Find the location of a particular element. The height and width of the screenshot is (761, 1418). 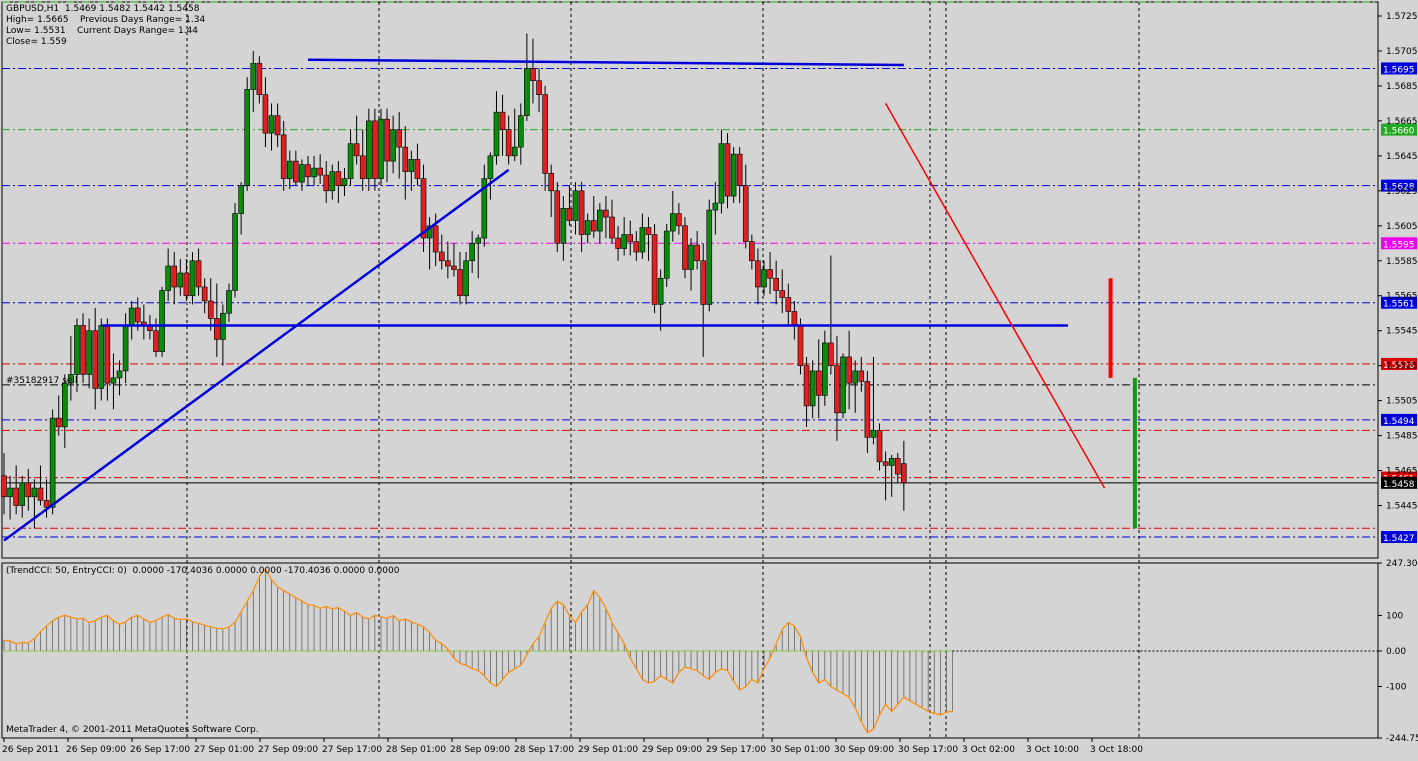

header-low: Low= 1.5531 Current Days Range= 1.44 is located at coordinates (102, 31).